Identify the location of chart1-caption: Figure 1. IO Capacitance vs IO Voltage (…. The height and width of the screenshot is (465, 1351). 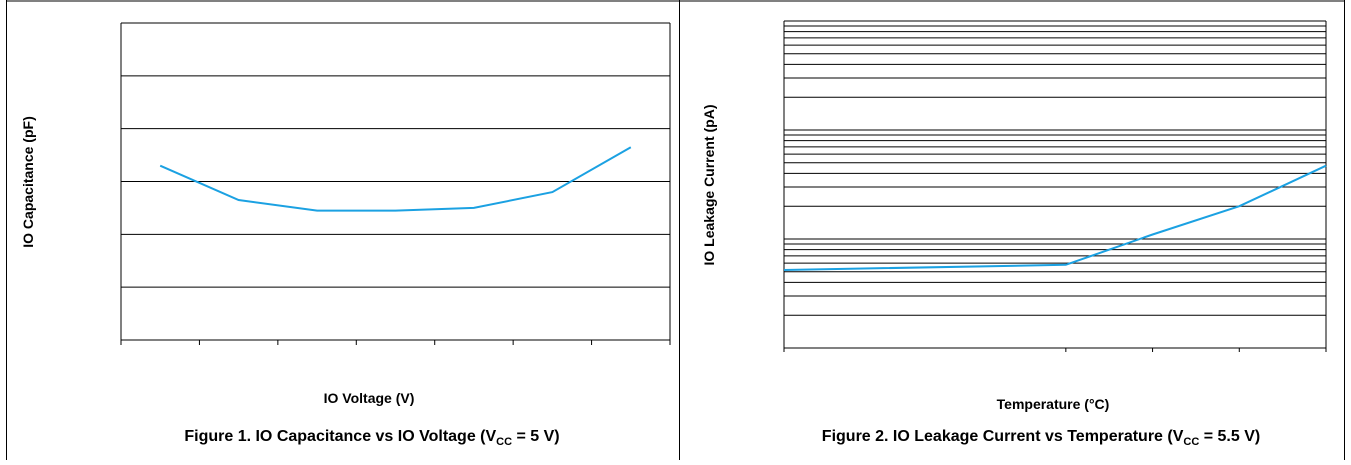
(371, 438).